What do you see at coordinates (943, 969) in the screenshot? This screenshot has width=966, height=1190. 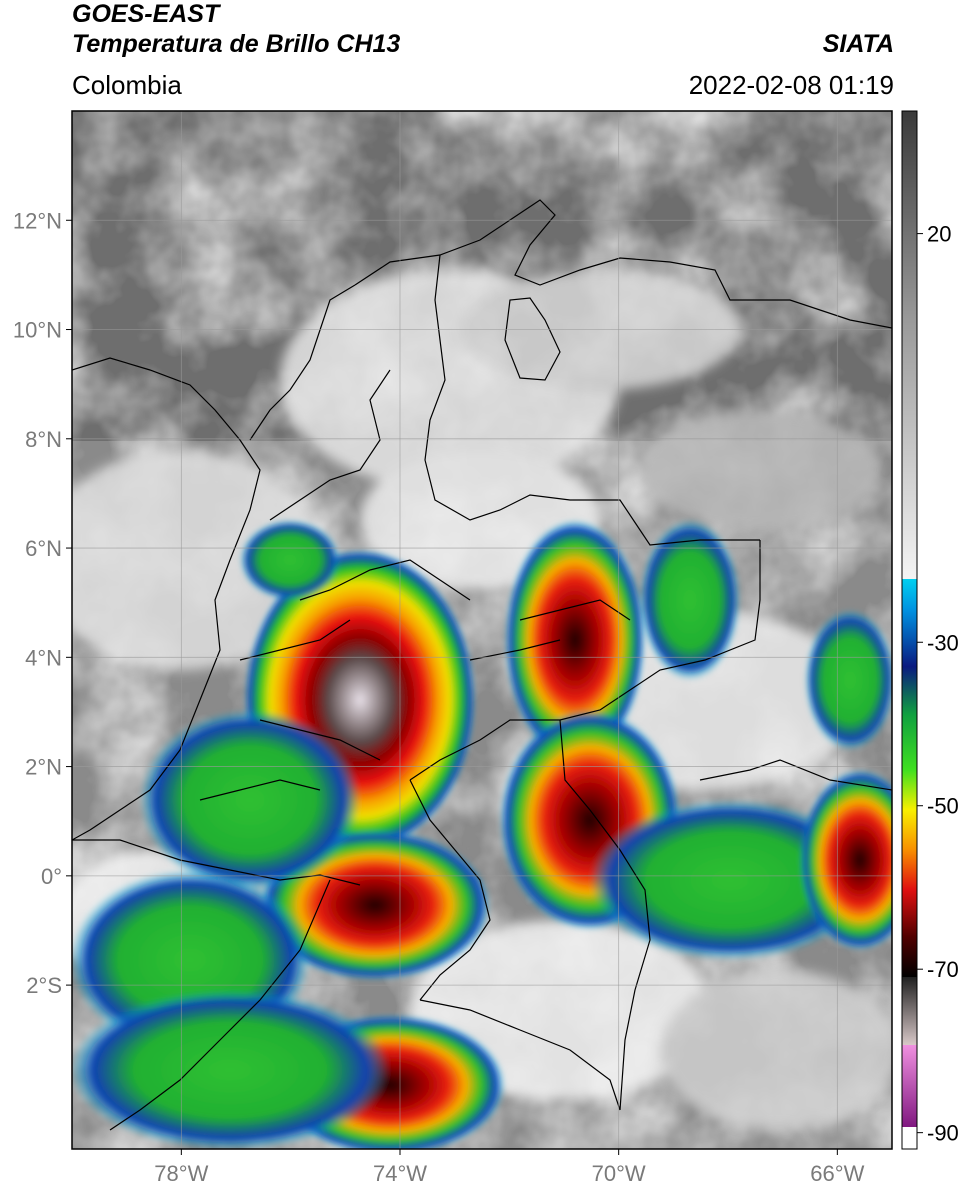 I see `colorbar-tick-label: -70` at bounding box center [943, 969].